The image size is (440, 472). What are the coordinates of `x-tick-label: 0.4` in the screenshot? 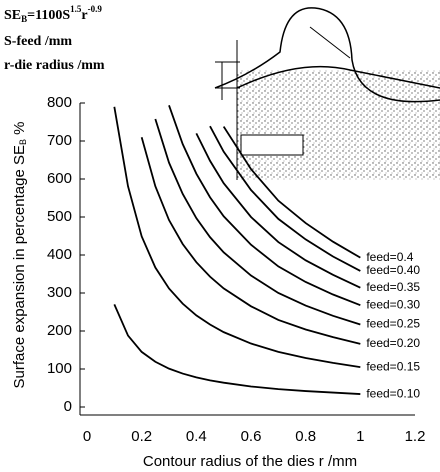 It's located at (196, 436).